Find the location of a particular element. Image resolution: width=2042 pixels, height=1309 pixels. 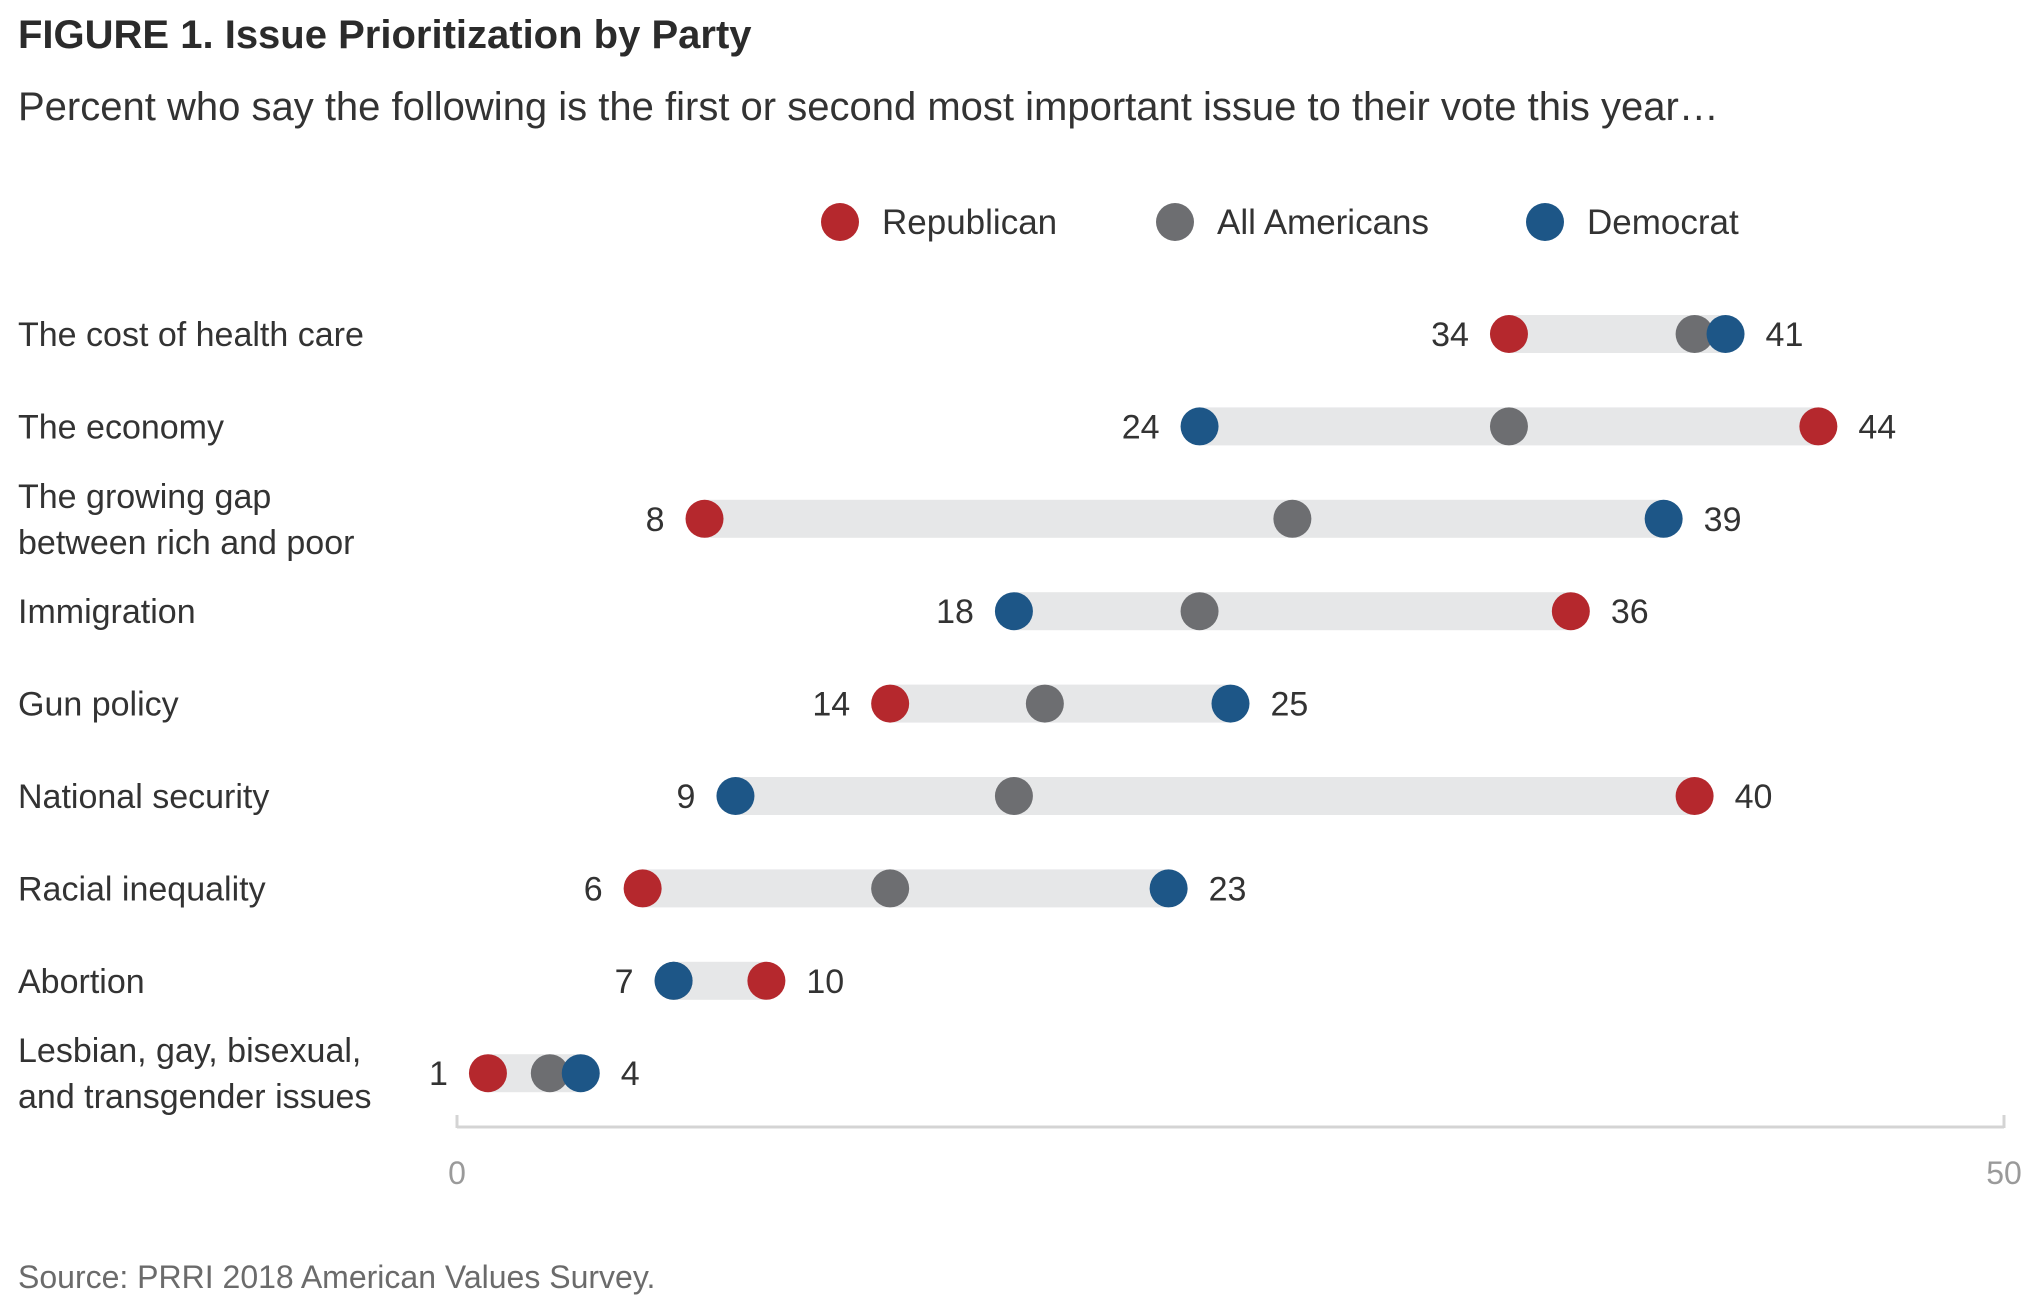

value-label-high: 25 is located at coordinates (1290, 705).